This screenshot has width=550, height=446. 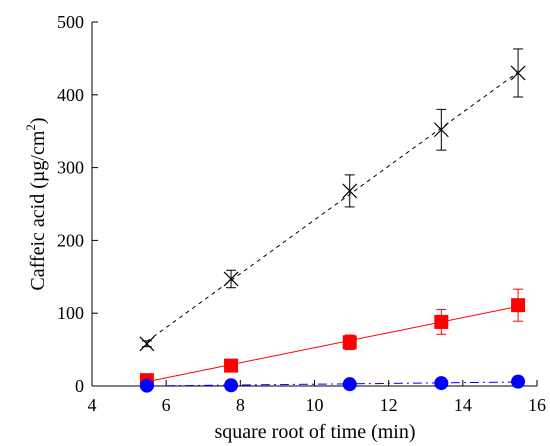 What do you see at coordinates (70, 240) in the screenshot?
I see `y-tick-label: 200` at bounding box center [70, 240].